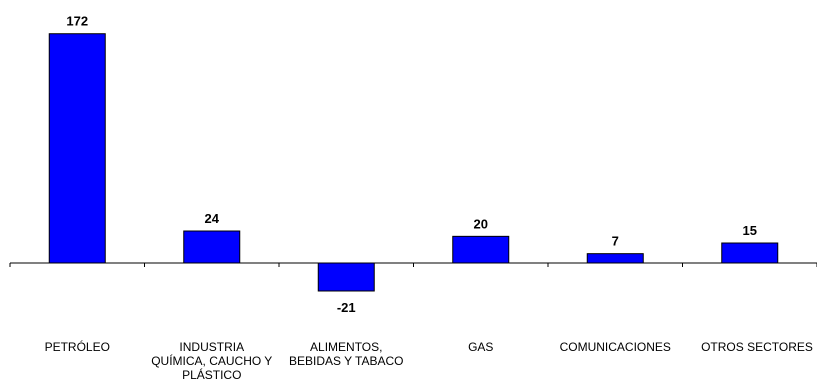  I want to click on category-label-industria-quimica: INDUSTRIA QUÍMICA, CAUCHO Y PLÁSTICO, so click(212, 361).